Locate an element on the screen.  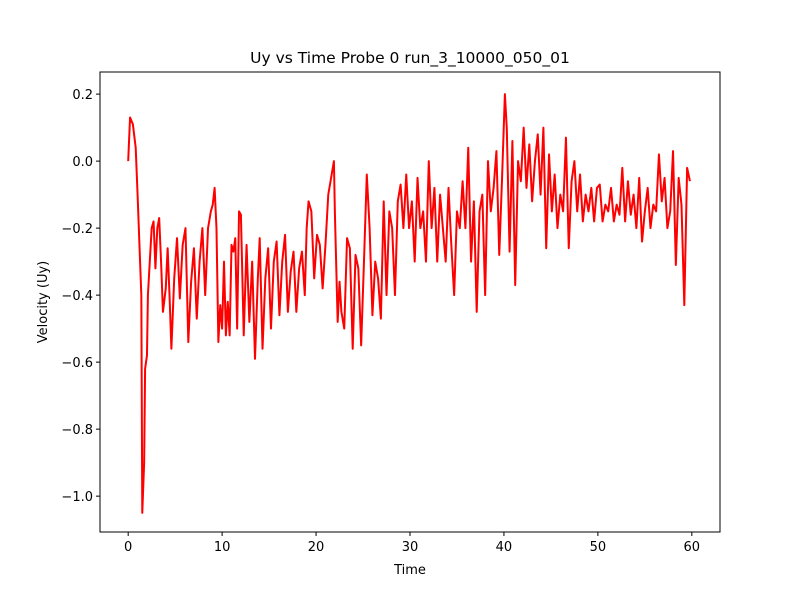
x-tick-label: 0 is located at coordinates (128, 547).